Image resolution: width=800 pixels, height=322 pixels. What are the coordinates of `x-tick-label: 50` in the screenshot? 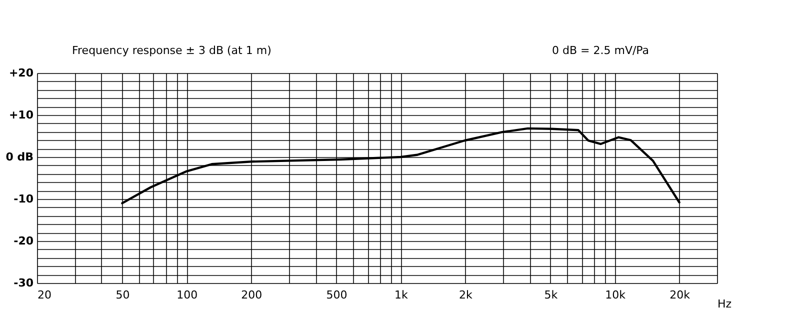 It's located at (123, 295).